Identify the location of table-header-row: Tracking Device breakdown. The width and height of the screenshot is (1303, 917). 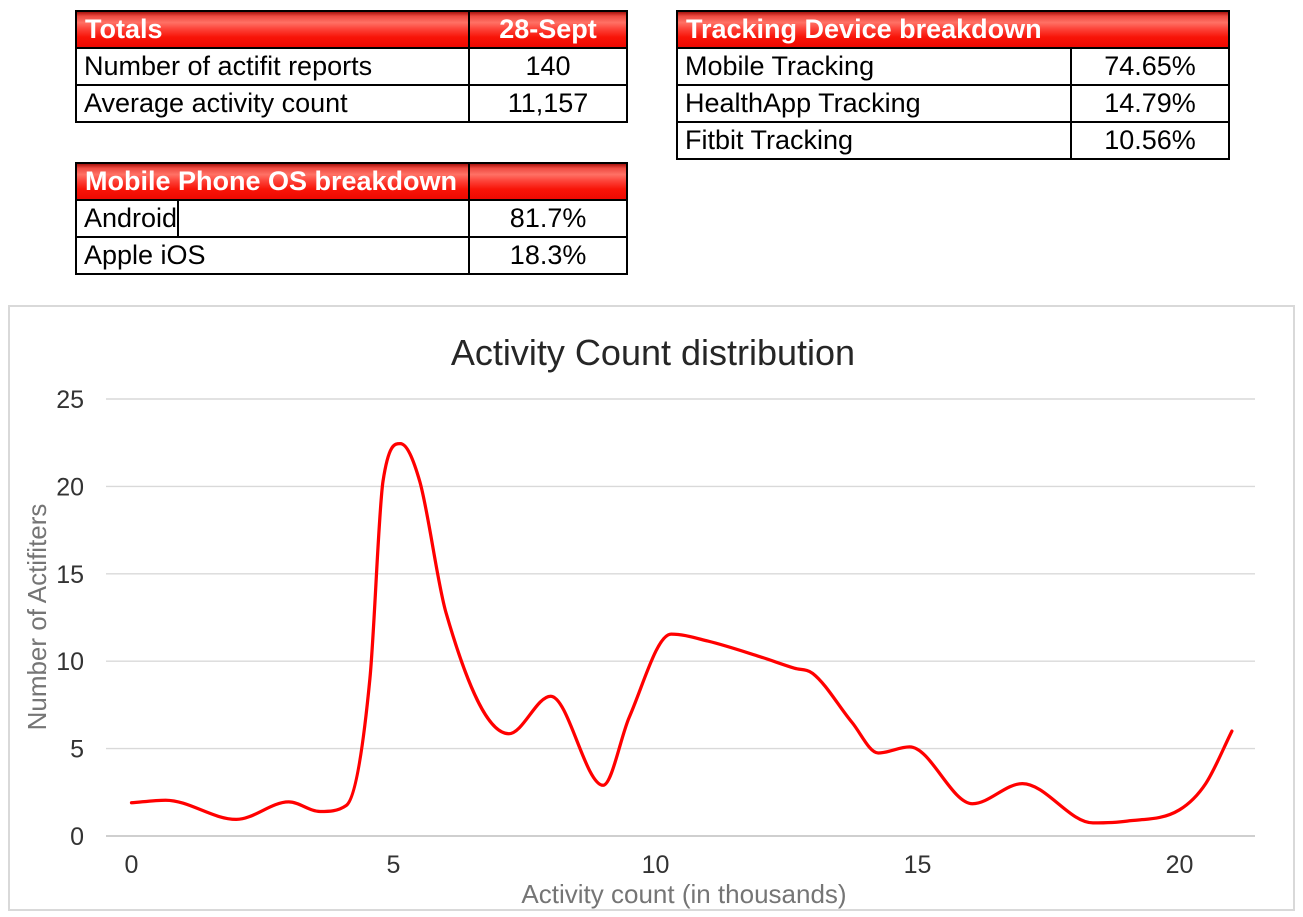
(953, 29).